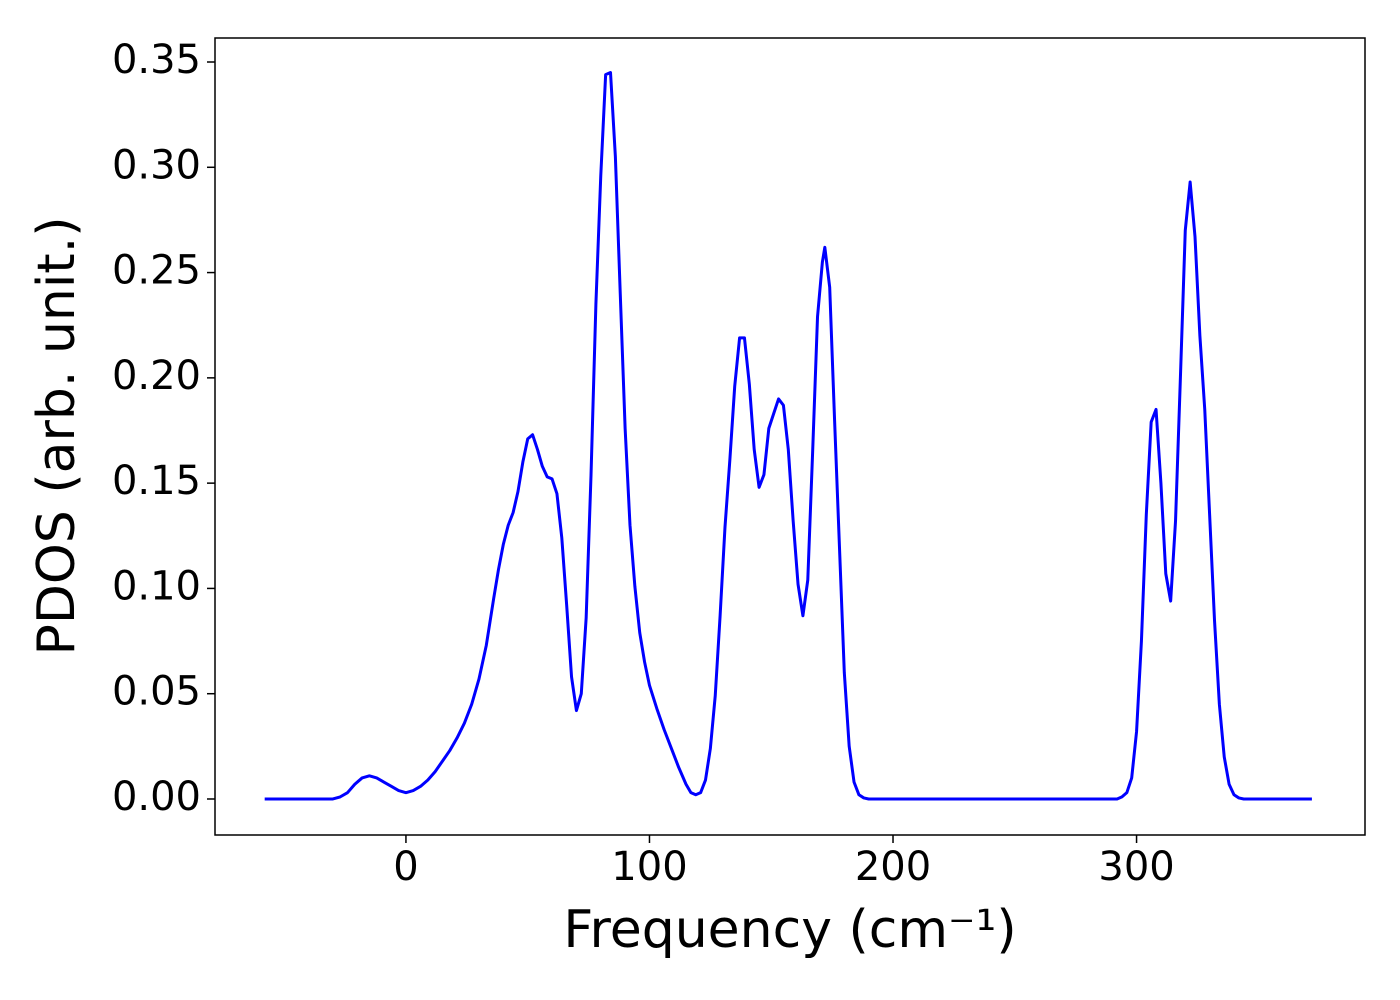  What do you see at coordinates (156, 692) in the screenshot?
I see `y-tick-label: 0.05` at bounding box center [156, 692].